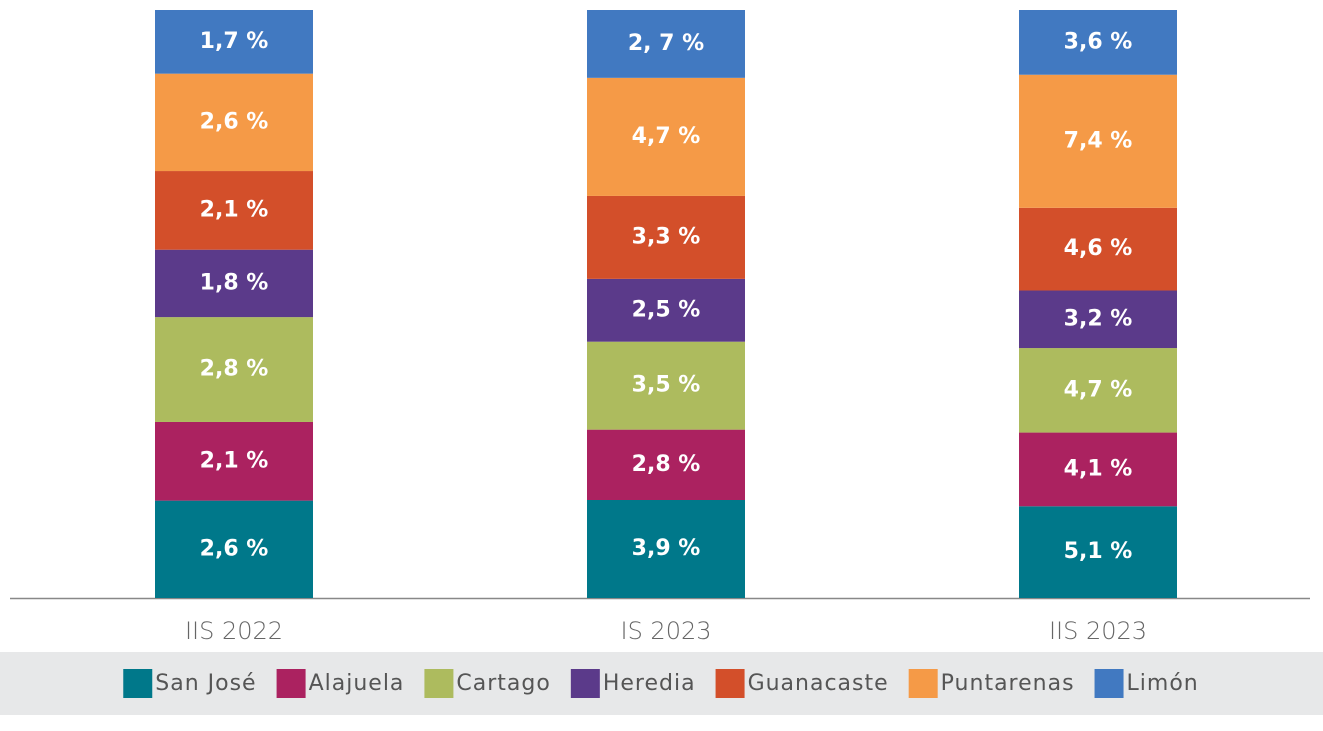  I want to click on value-label: 7,4 %, so click(1098, 140).